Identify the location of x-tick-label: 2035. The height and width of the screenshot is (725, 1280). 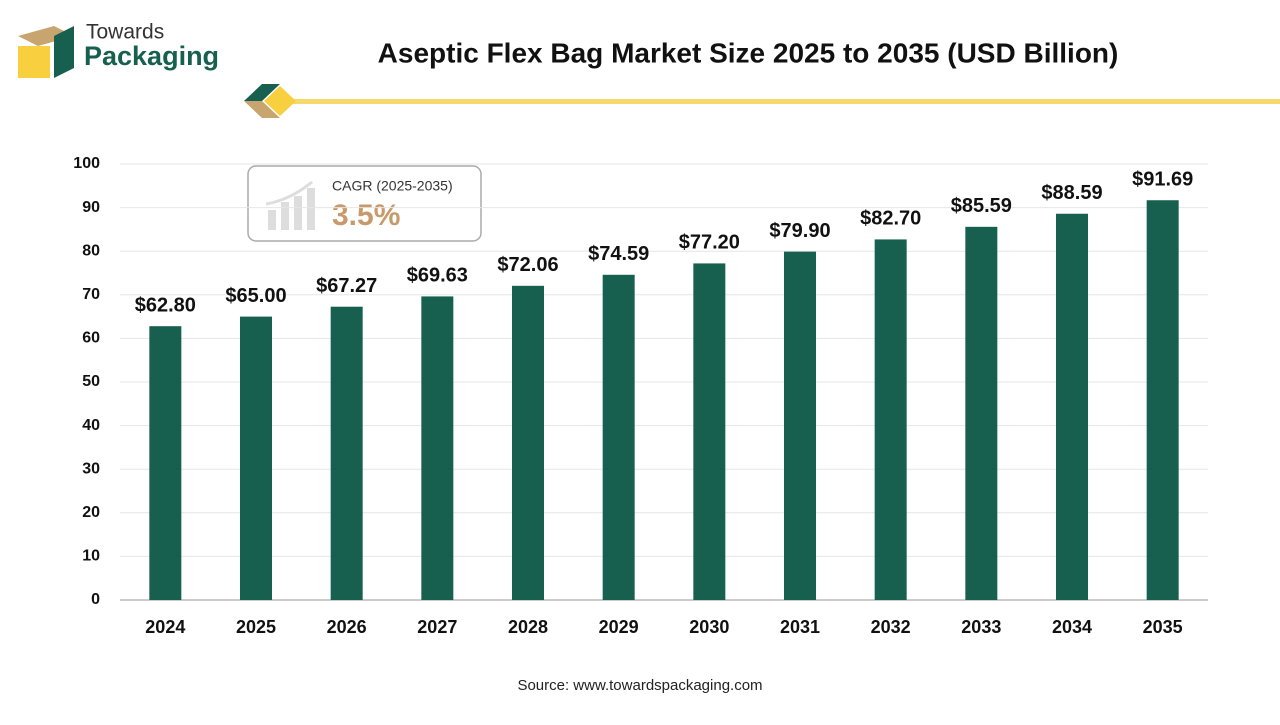
(1163, 627).